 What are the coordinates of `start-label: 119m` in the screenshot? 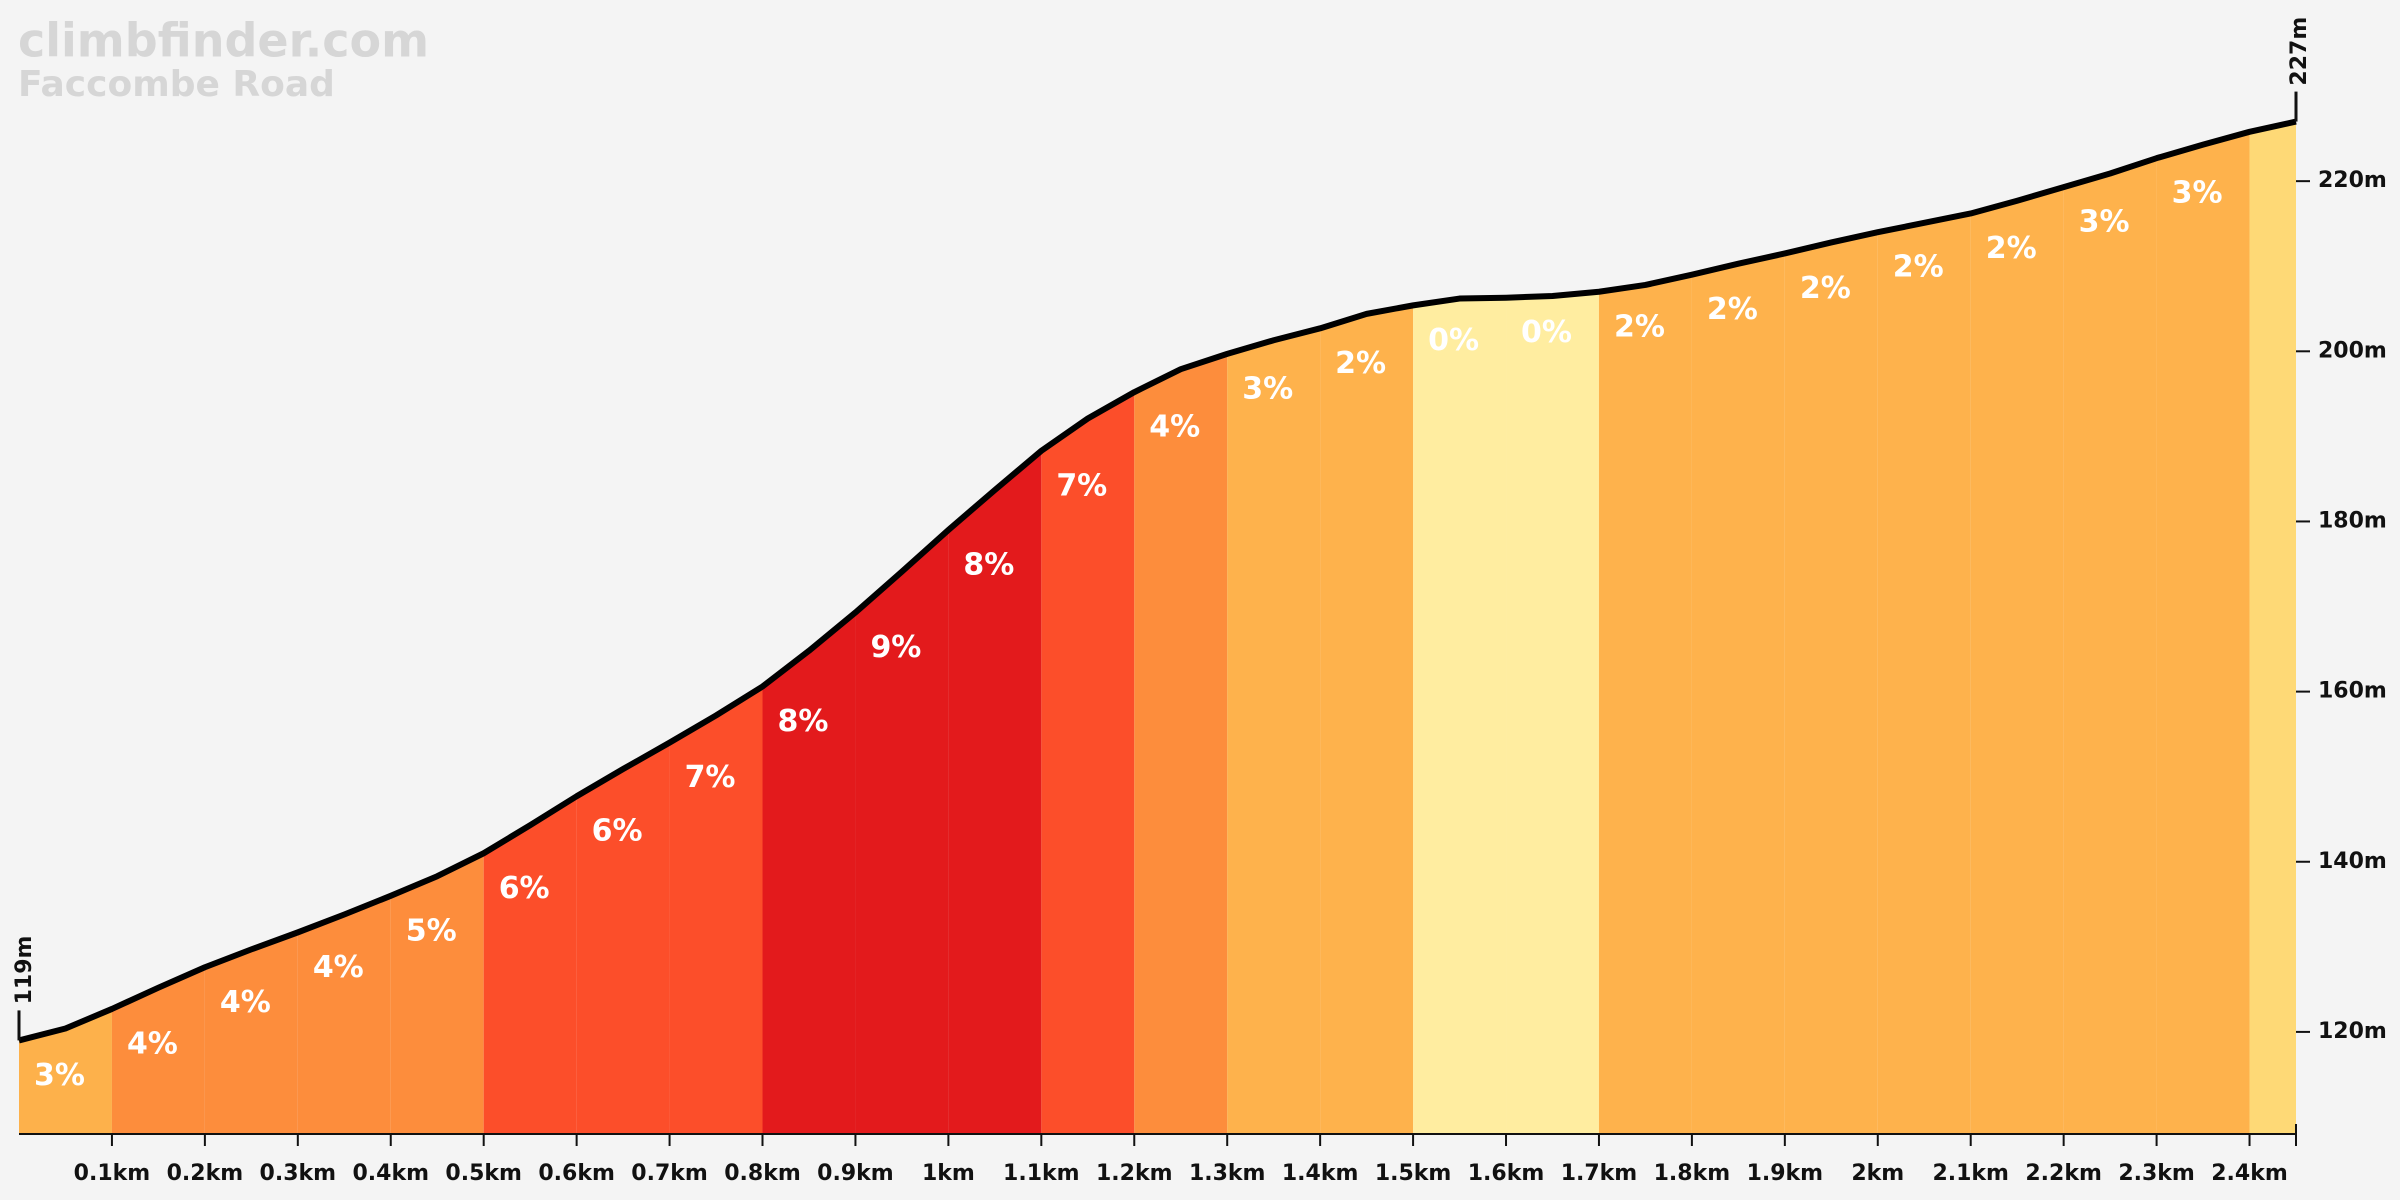 It's located at (24, 970).